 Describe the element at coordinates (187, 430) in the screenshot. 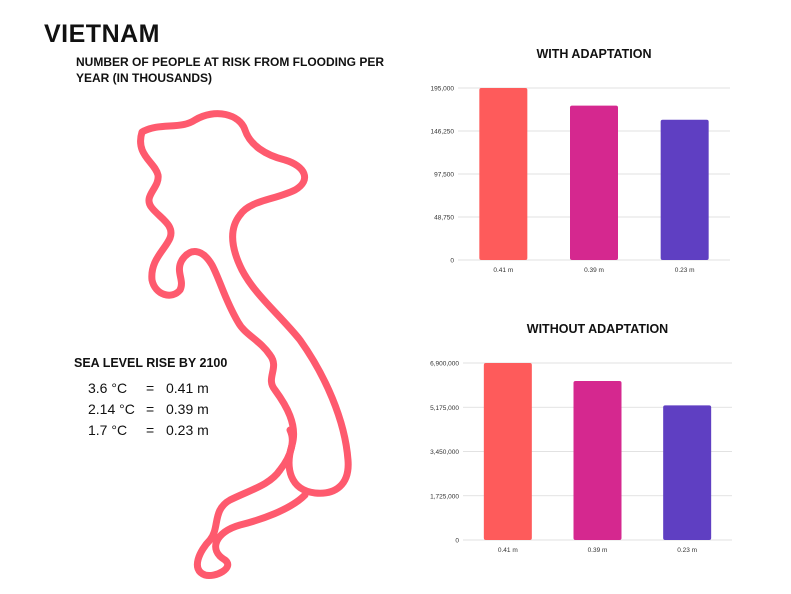

I see `rise-value: 0.23 m` at that location.